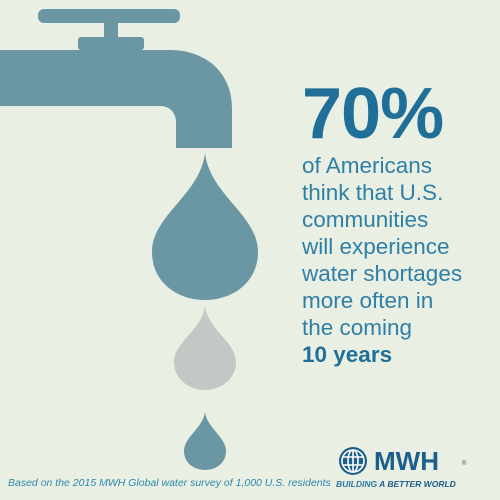 The image size is (500, 500). What do you see at coordinates (376, 246) in the screenshot?
I see `stat-line: will experience` at bounding box center [376, 246].